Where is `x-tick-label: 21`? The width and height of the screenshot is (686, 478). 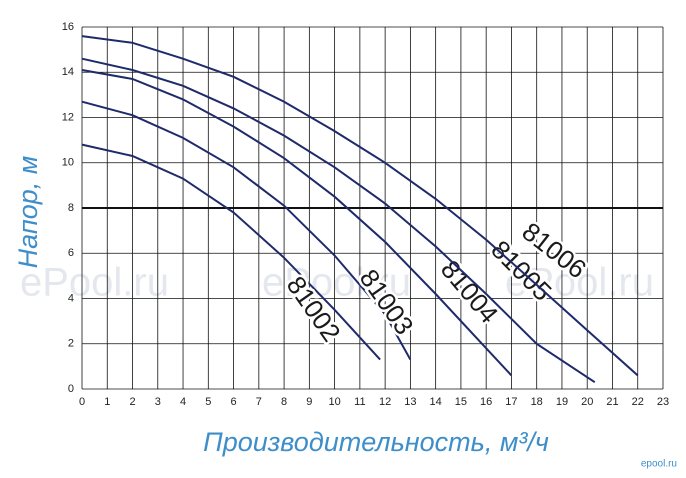 x-tick-label: 21 is located at coordinates (612, 402).